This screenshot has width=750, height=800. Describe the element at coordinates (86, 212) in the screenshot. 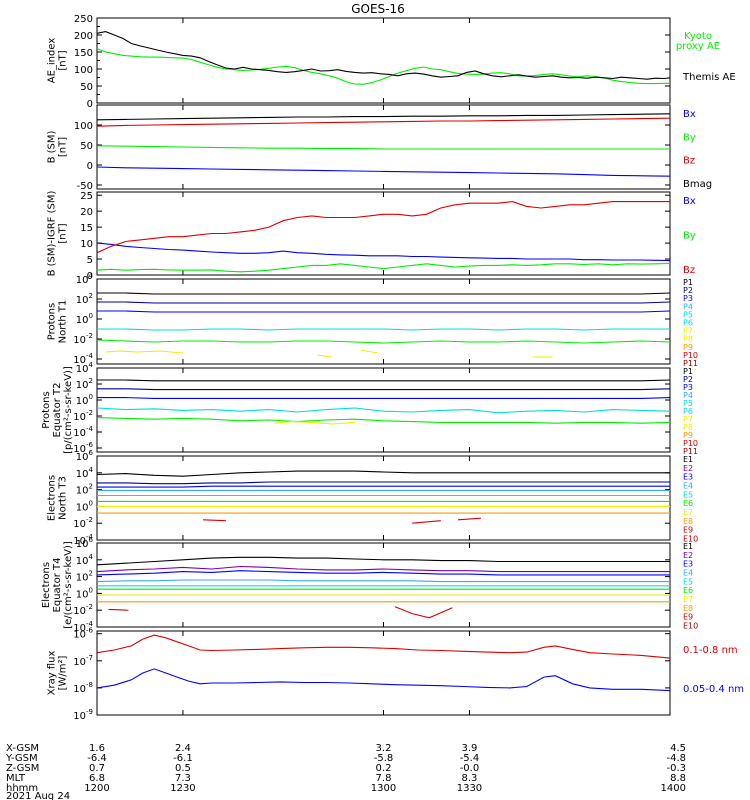

I see `y-tick-label: 20` at that location.